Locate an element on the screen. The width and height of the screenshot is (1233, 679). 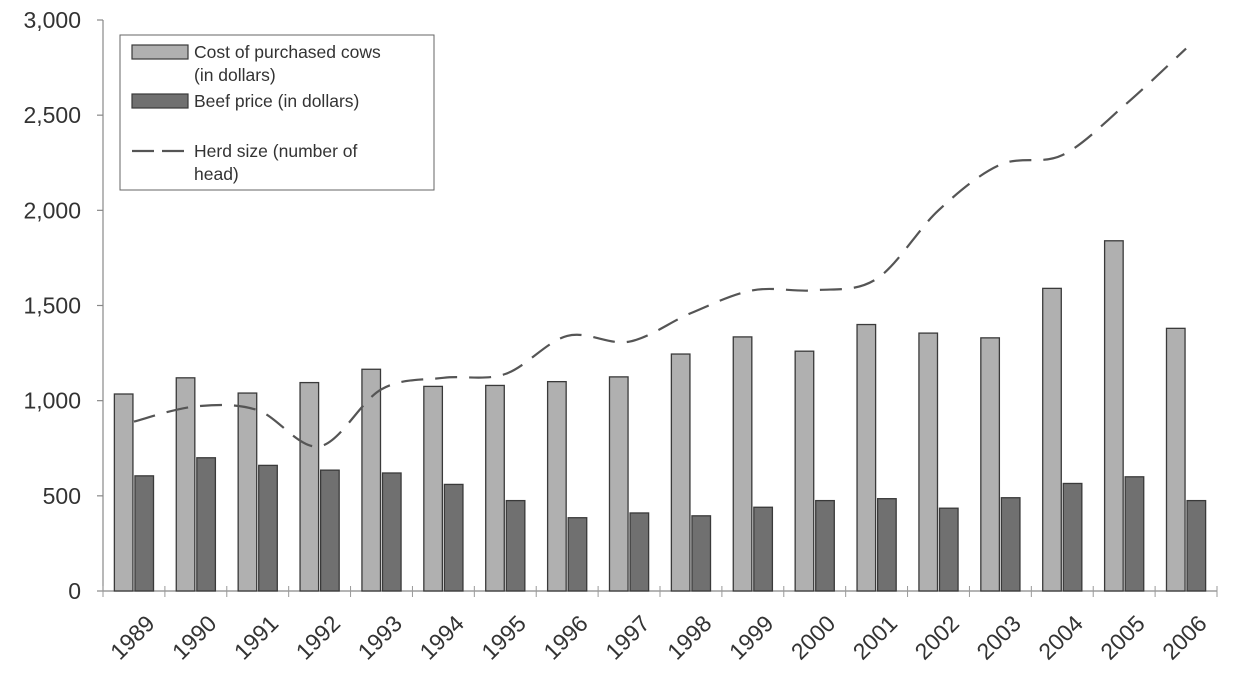
x-tick-label: 1999 is located at coordinates (751, 637).